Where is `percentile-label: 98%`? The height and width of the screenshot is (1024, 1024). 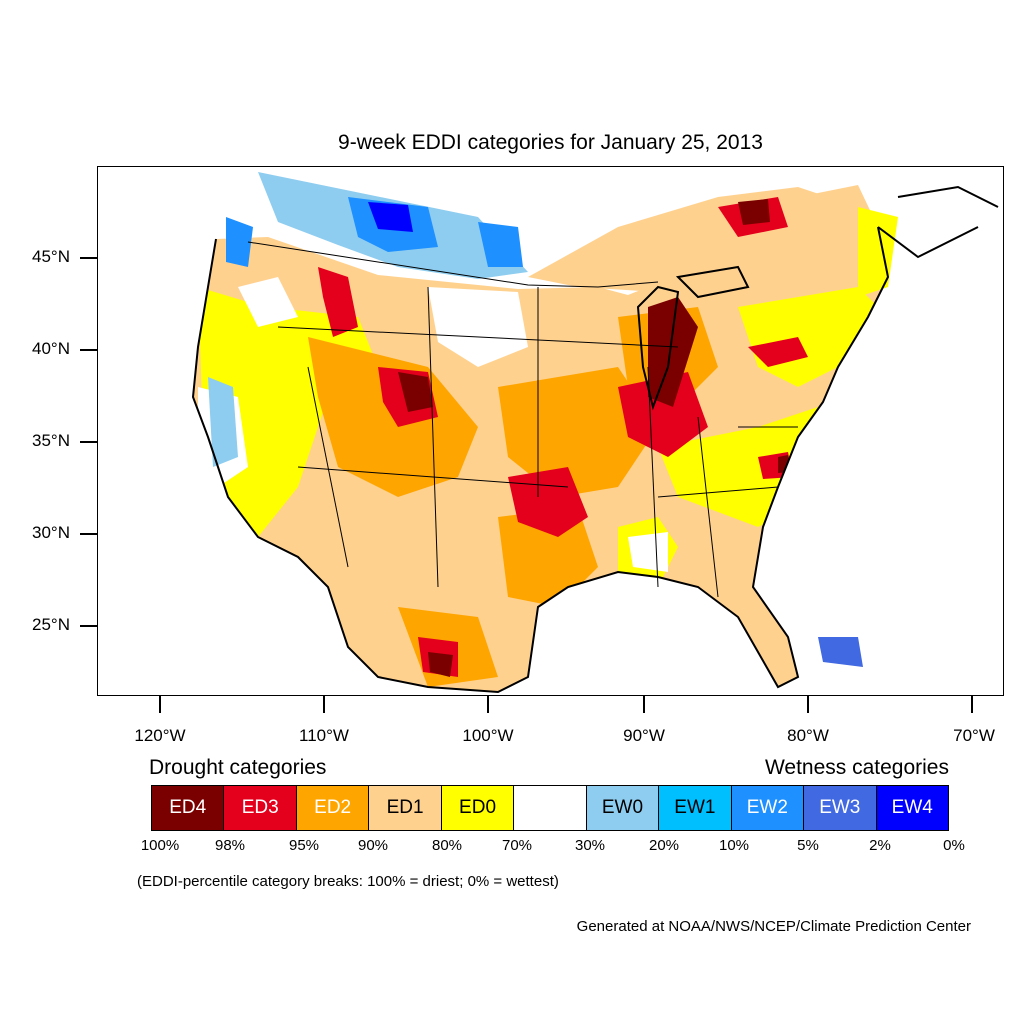 percentile-label: 98% is located at coordinates (230, 845).